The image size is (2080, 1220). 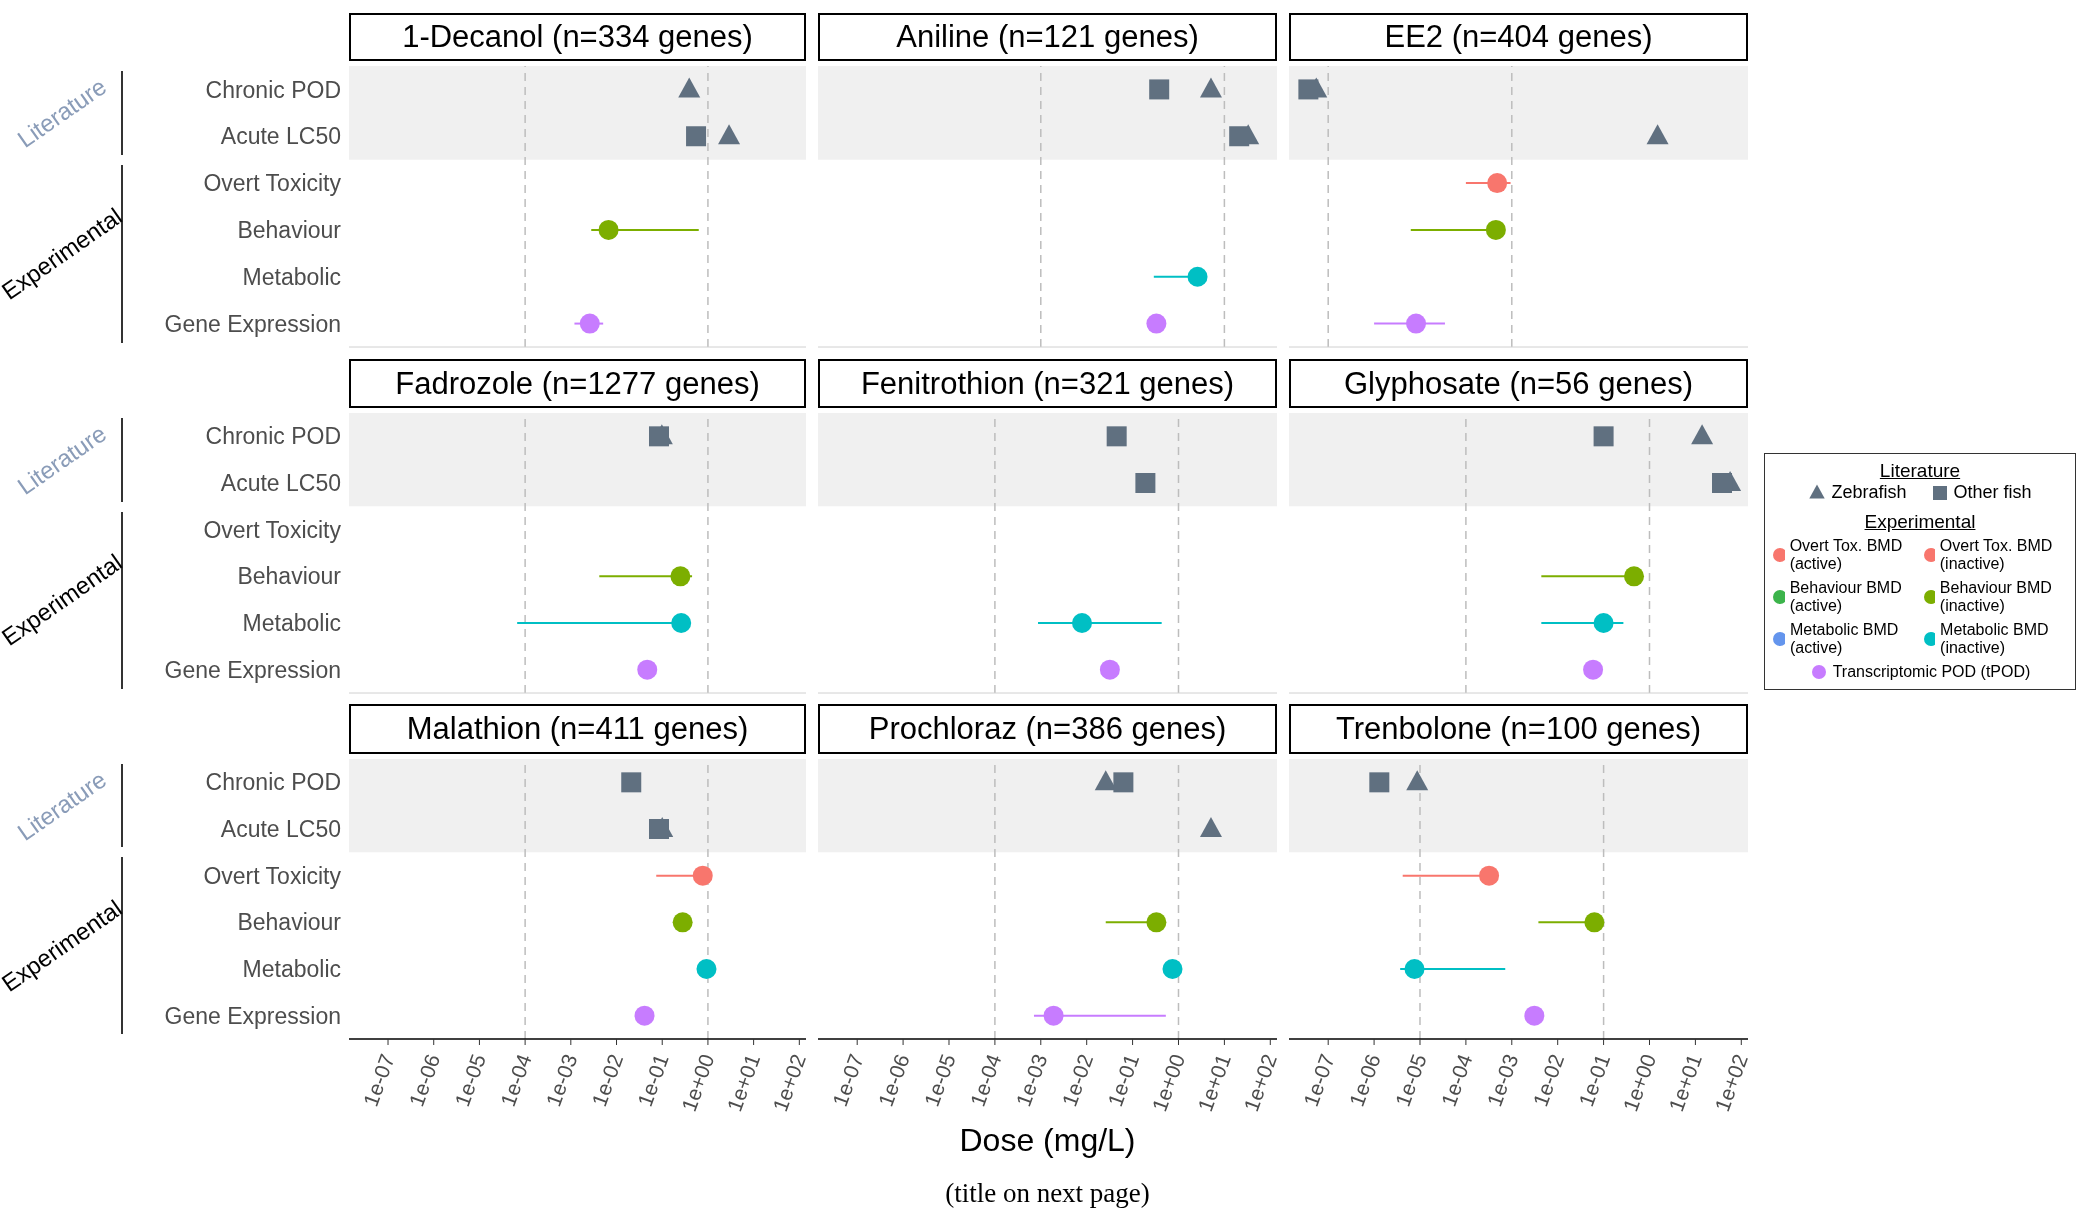 I want to click on text: (title on next page), so click(x=1047, y=1193).